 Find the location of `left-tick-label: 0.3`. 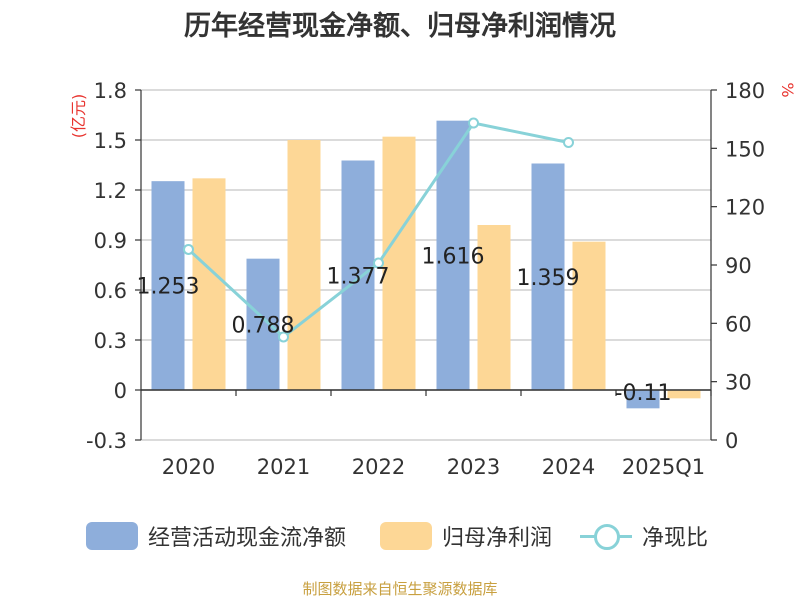

left-tick-label: 0.3 is located at coordinates (110, 341).